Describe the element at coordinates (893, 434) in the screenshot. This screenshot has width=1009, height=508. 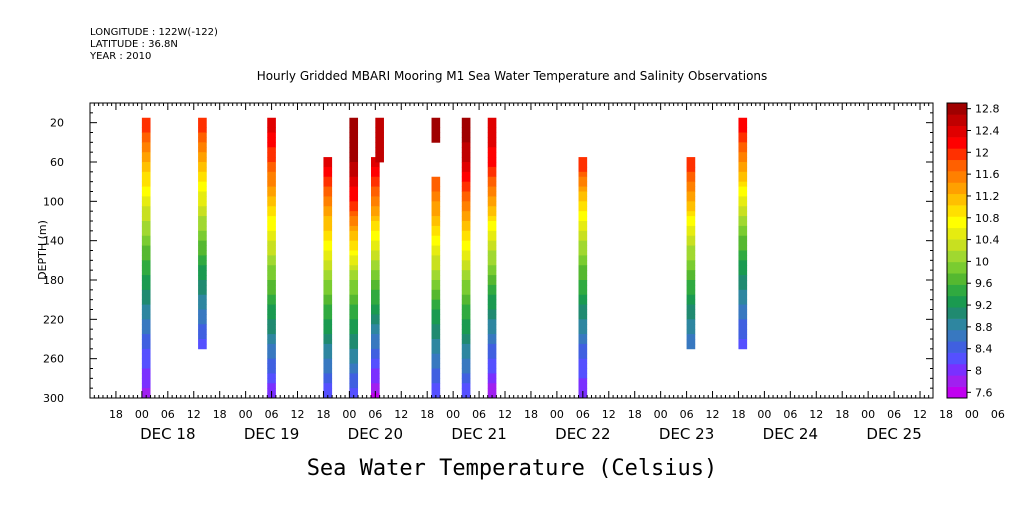
I see `x-day-label: DEC 25` at that location.